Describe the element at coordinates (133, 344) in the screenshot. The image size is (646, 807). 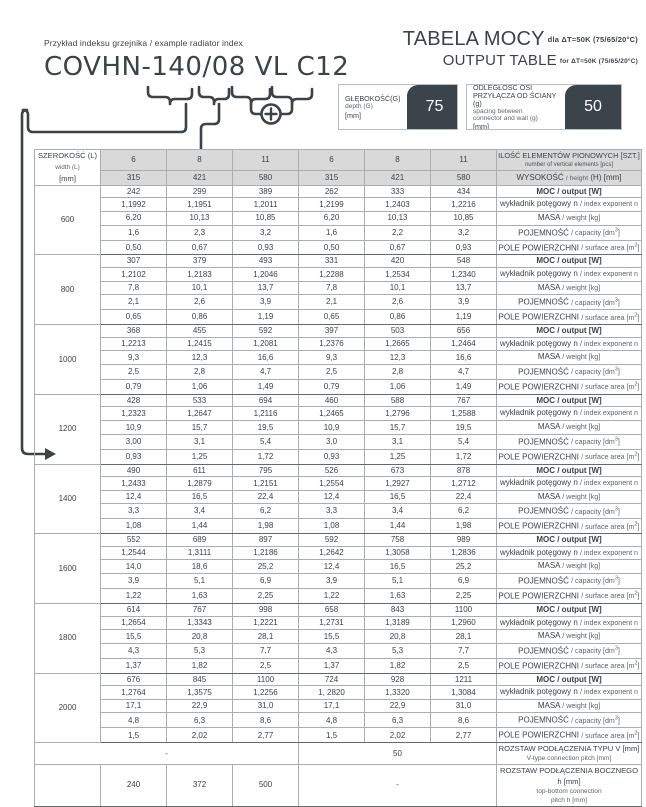
I see `cell-exponent-1000-0: 1,2213` at that location.